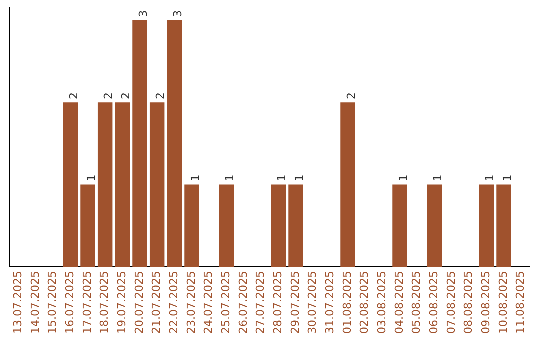 This screenshot has height=340, width=540. What do you see at coordinates (313, 302) in the screenshot?
I see `x-tick-label: 30.07.2025` at bounding box center [313, 302].